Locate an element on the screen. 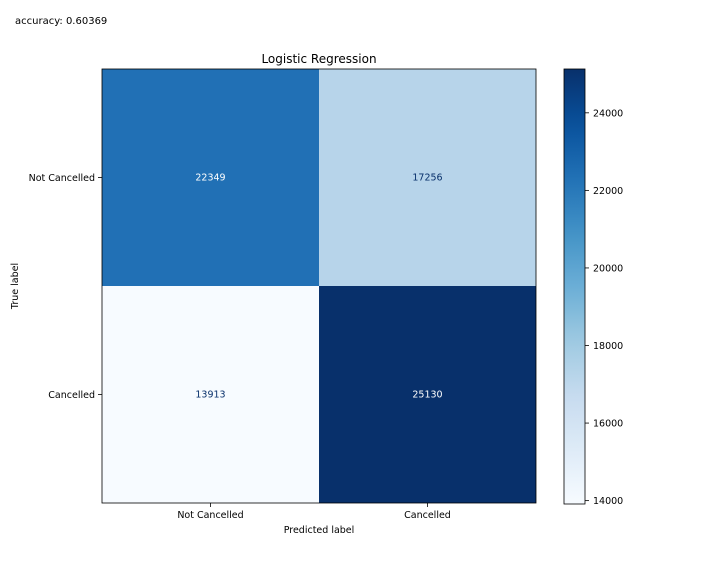  cell-value-label: 13913 is located at coordinates (210, 395).